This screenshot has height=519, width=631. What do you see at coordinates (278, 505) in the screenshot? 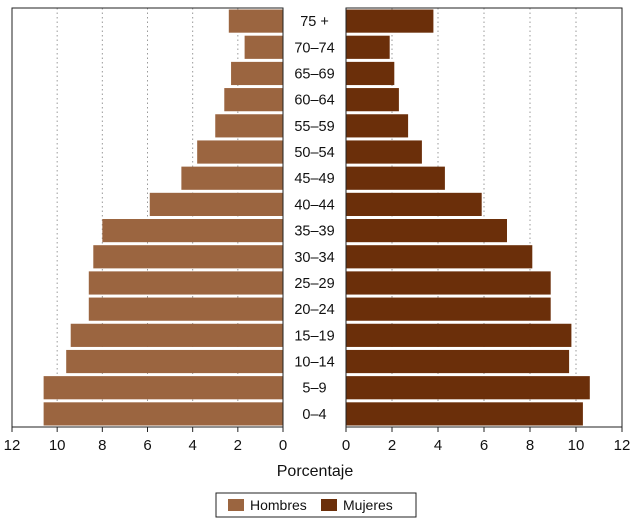
I see `legend-label-hombres: Hombres` at bounding box center [278, 505].